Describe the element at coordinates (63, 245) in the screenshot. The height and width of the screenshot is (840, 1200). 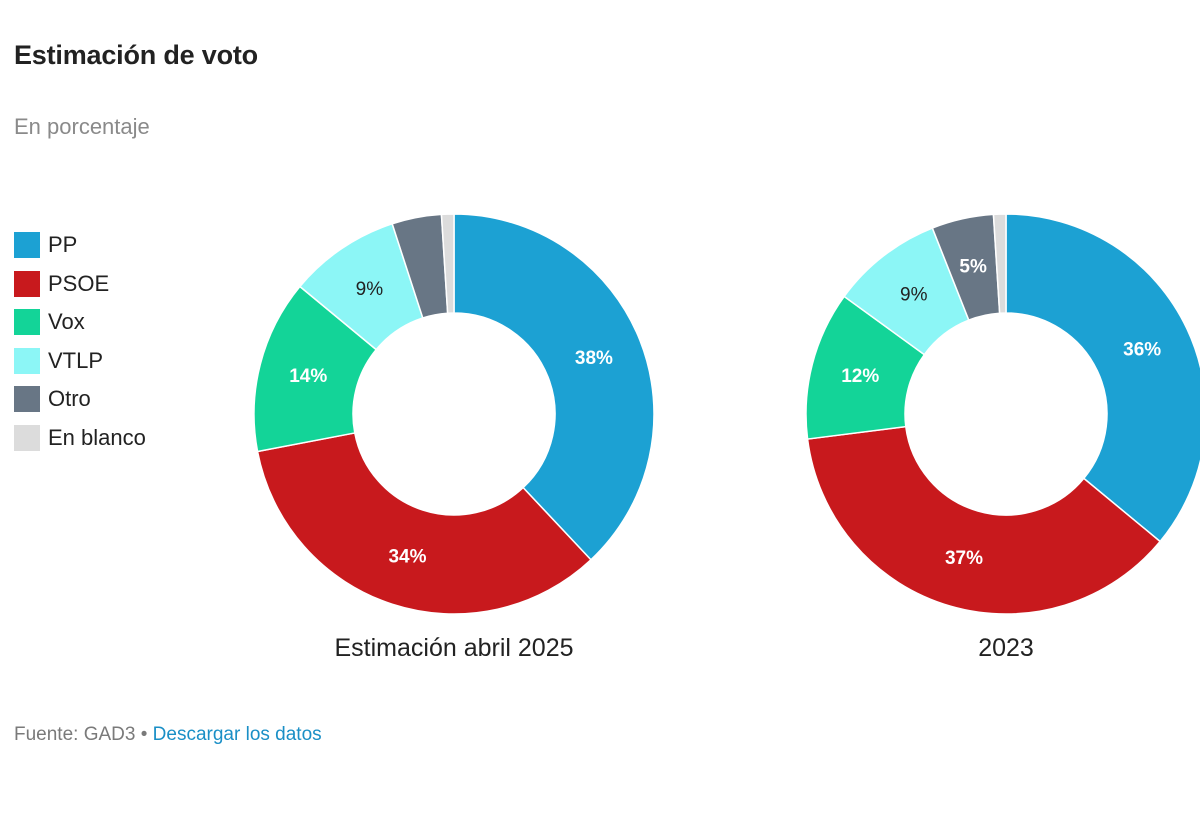
I see `legend-label-pp: PP` at that location.